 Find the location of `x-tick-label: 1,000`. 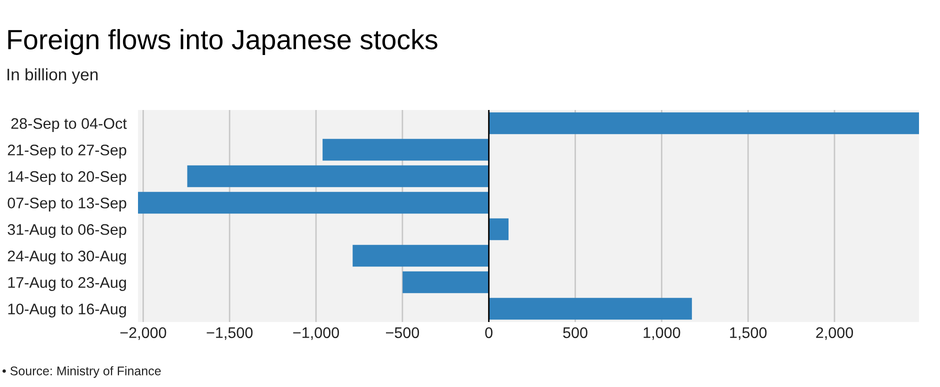

x-tick-label: 1,000 is located at coordinates (662, 333).